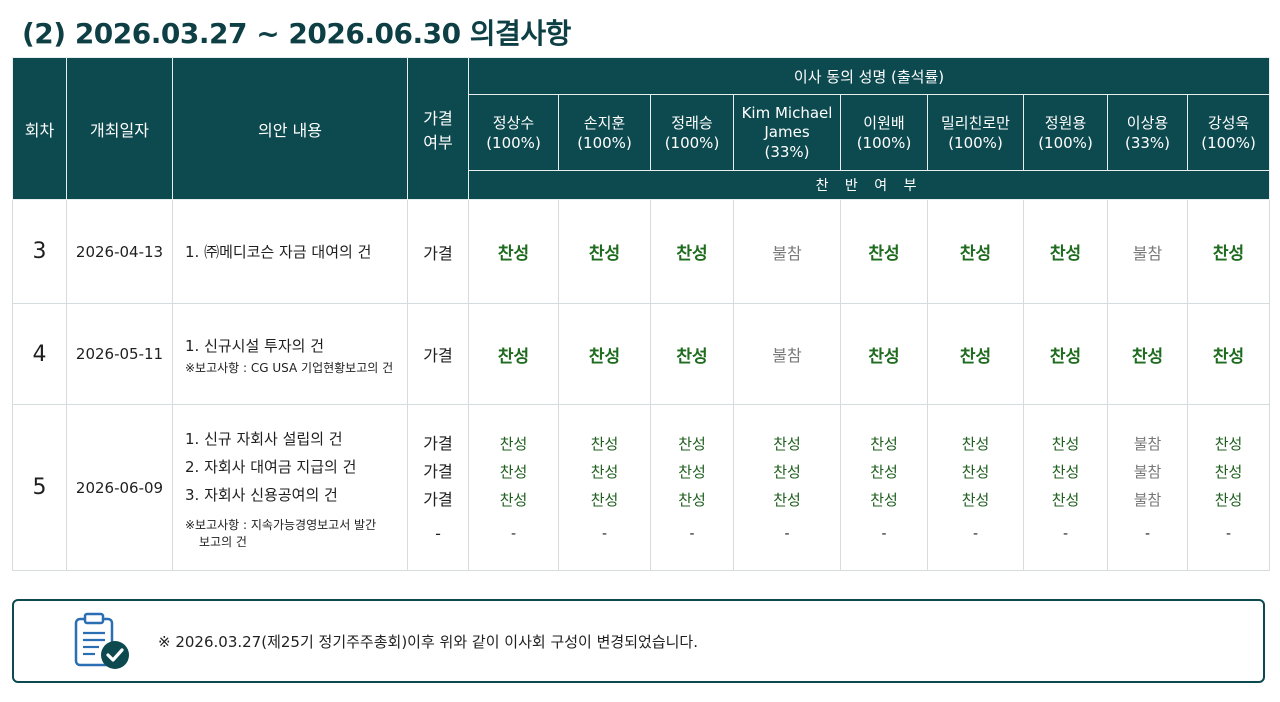  I want to click on header-round: 회차, so click(39, 128).